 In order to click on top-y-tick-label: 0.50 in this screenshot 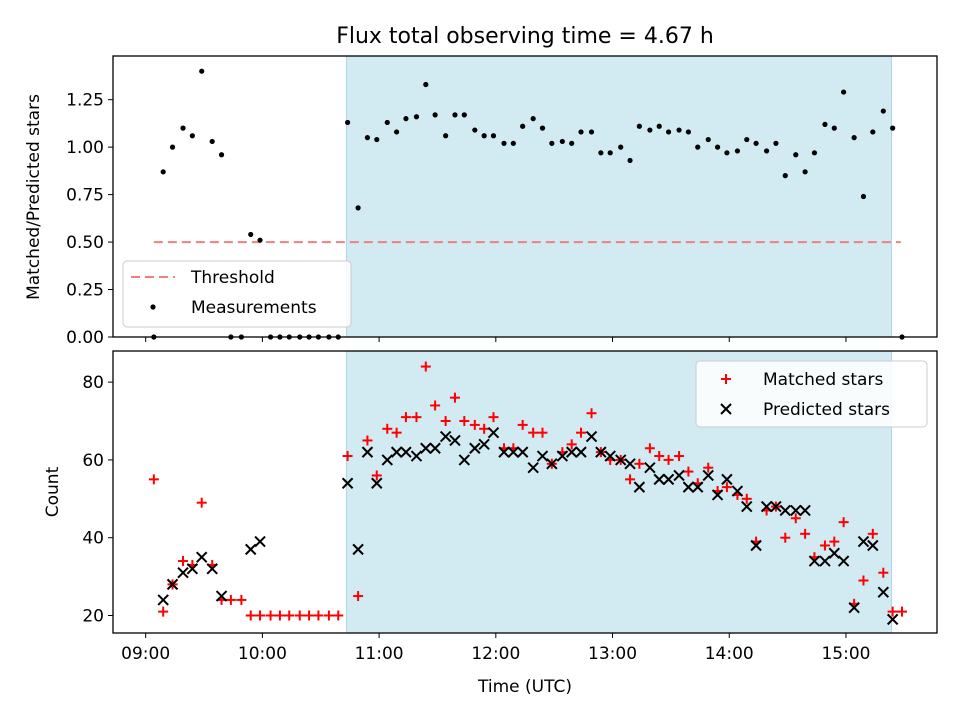, I will do `click(85, 243)`.